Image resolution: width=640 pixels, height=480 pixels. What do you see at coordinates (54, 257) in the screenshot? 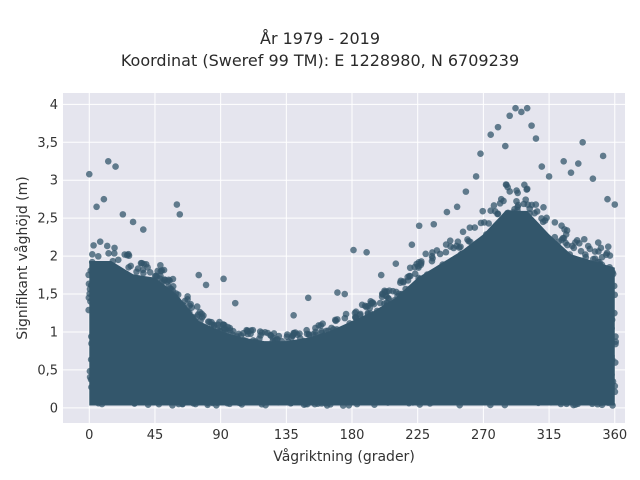
I see `y-tick-label: 2` at bounding box center [54, 257].